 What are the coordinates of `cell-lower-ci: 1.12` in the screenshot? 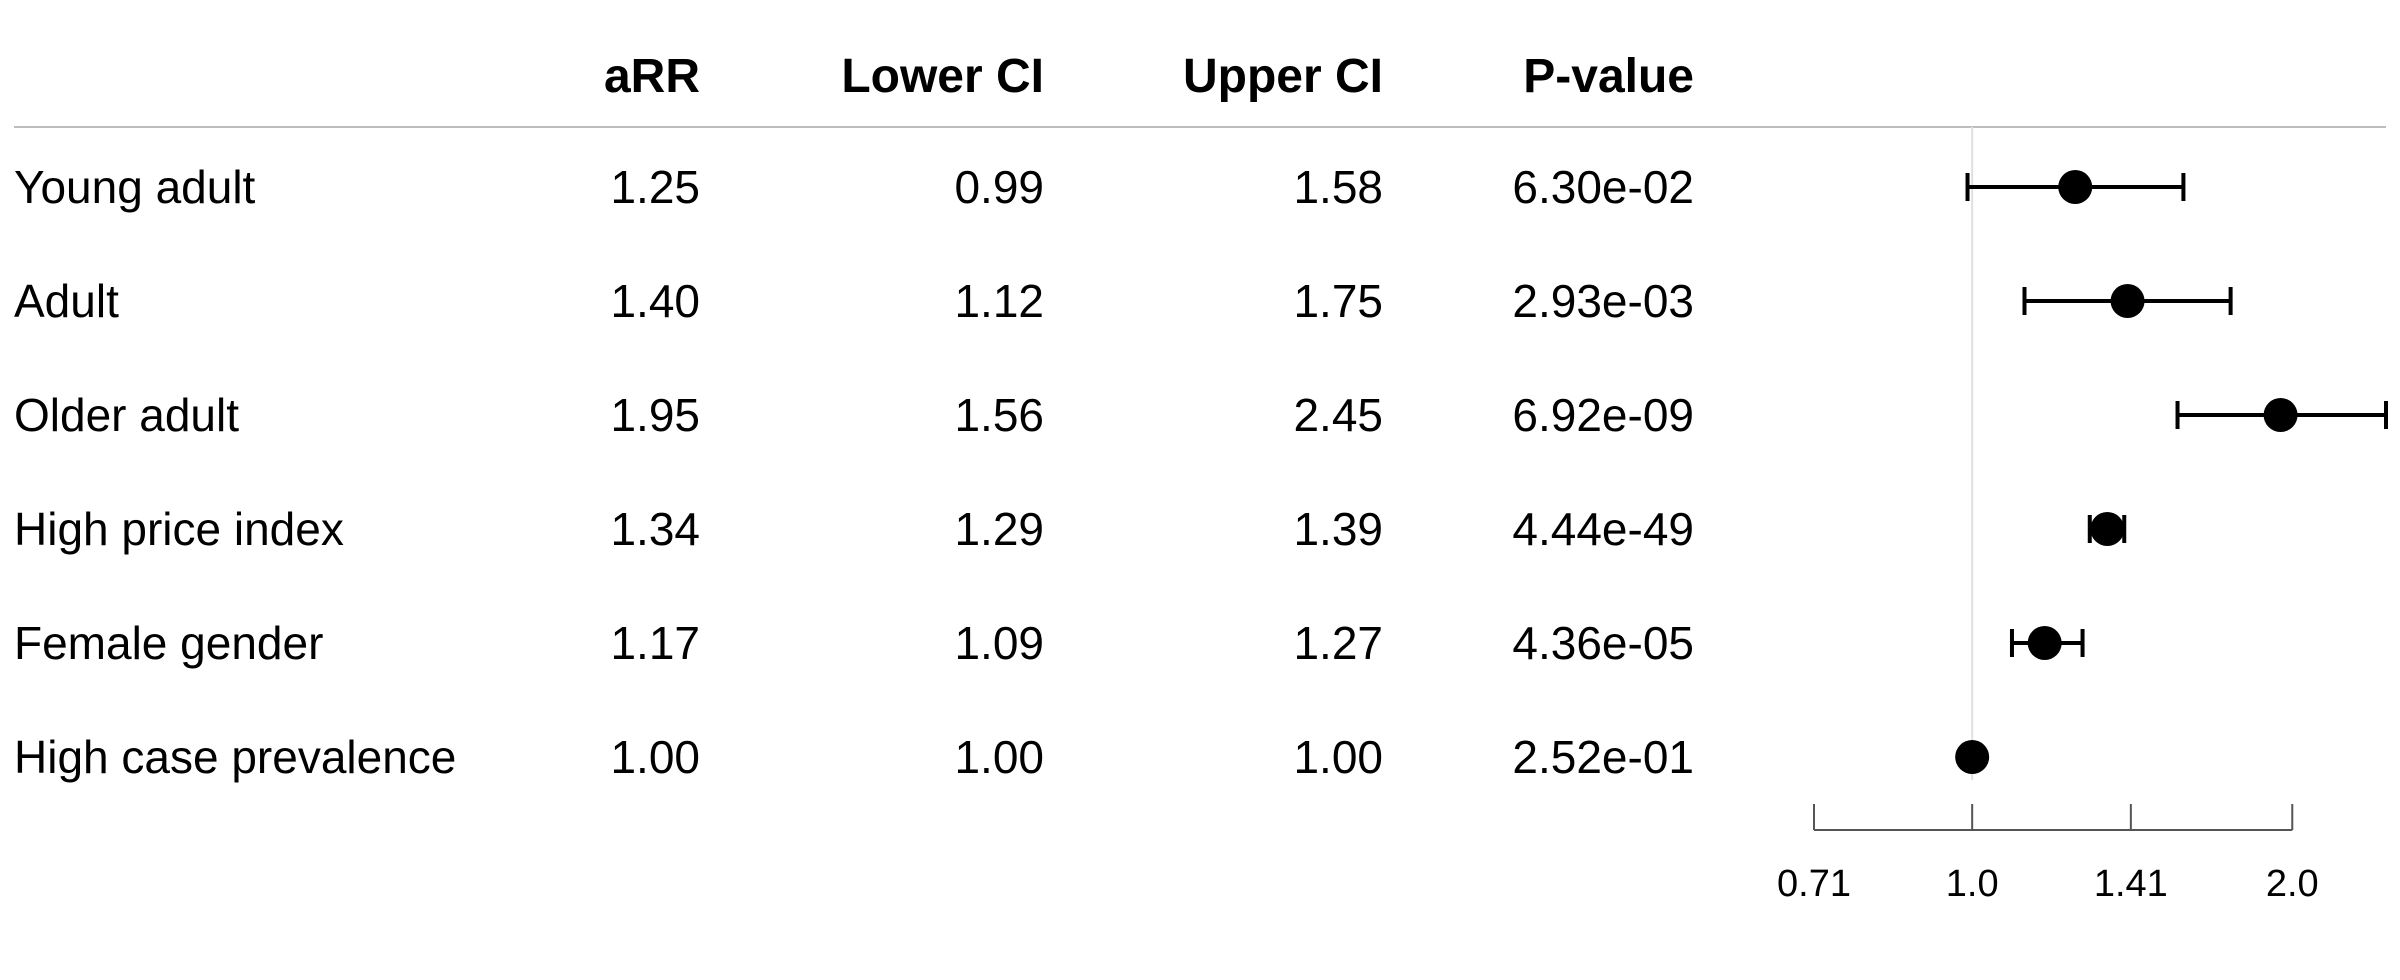 It's located at (999, 301).